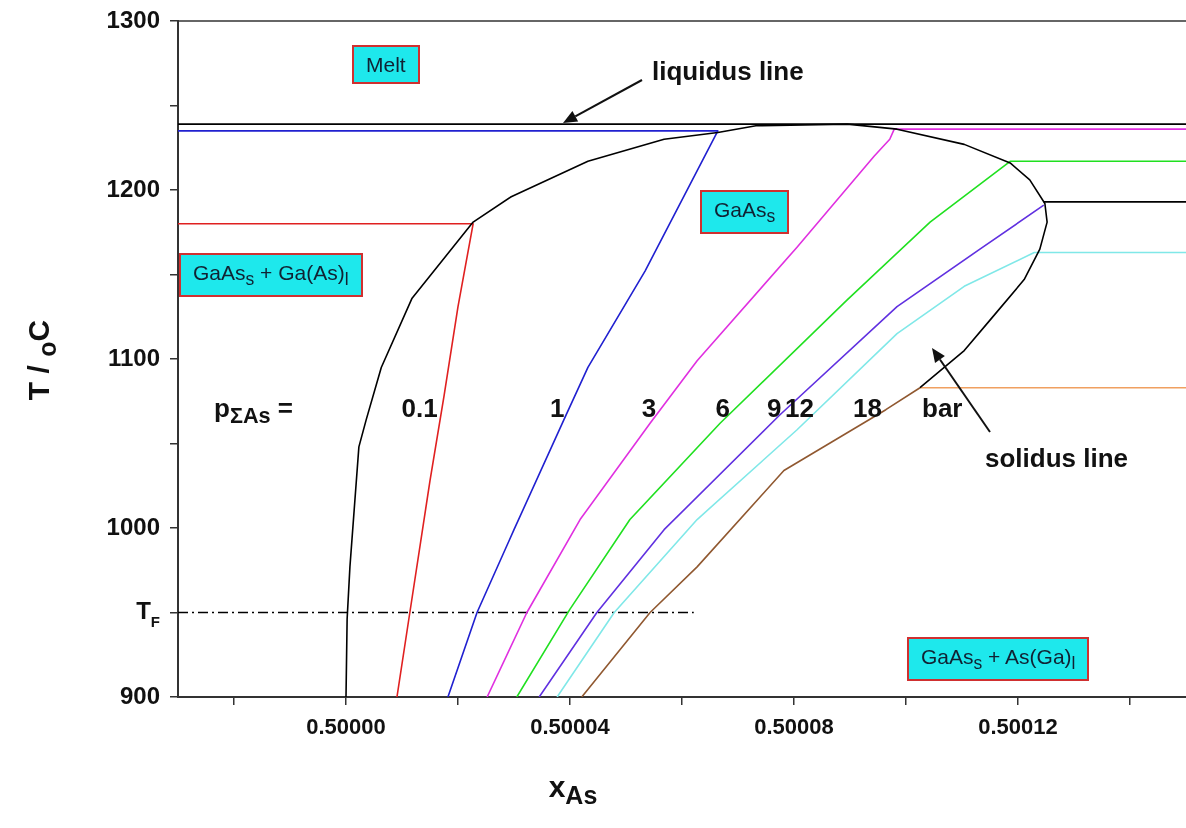 The width and height of the screenshot is (1186, 828). What do you see at coordinates (346, 727) in the screenshot?
I see `x-tick-label: 0.50000` at bounding box center [346, 727].